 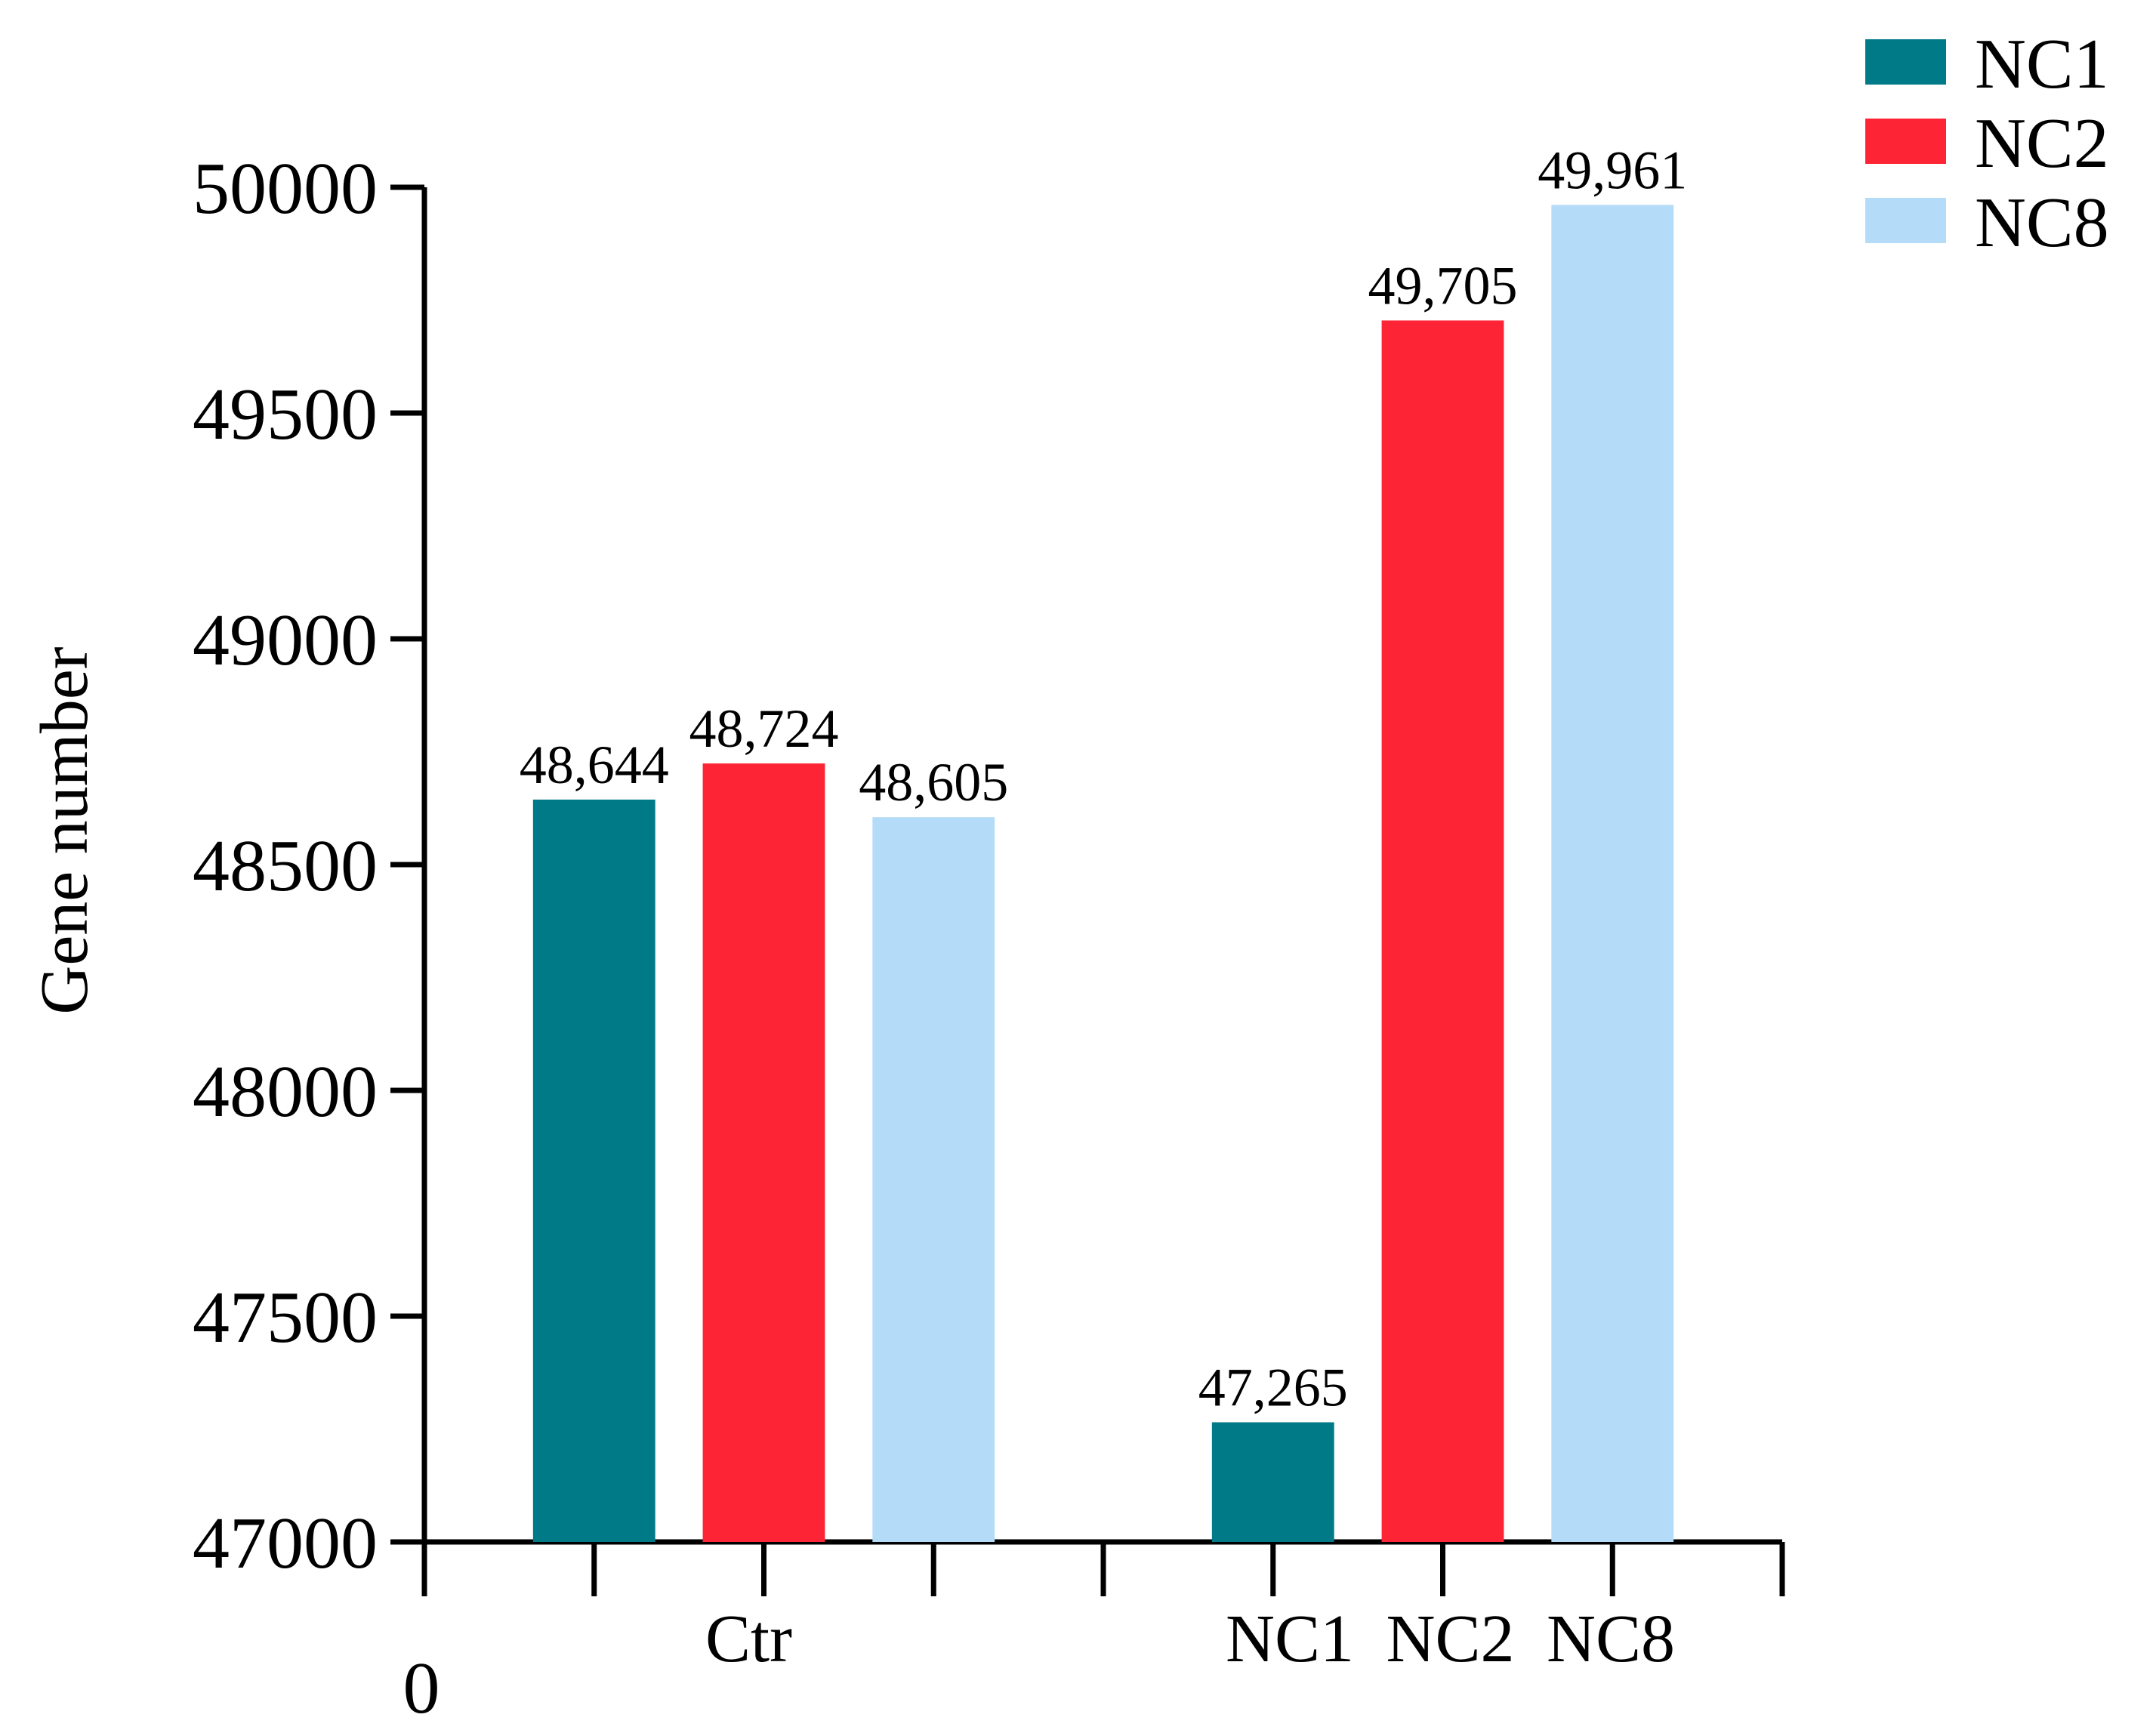 I want to click on legend-swatch-nc8, so click(x=1905, y=221).